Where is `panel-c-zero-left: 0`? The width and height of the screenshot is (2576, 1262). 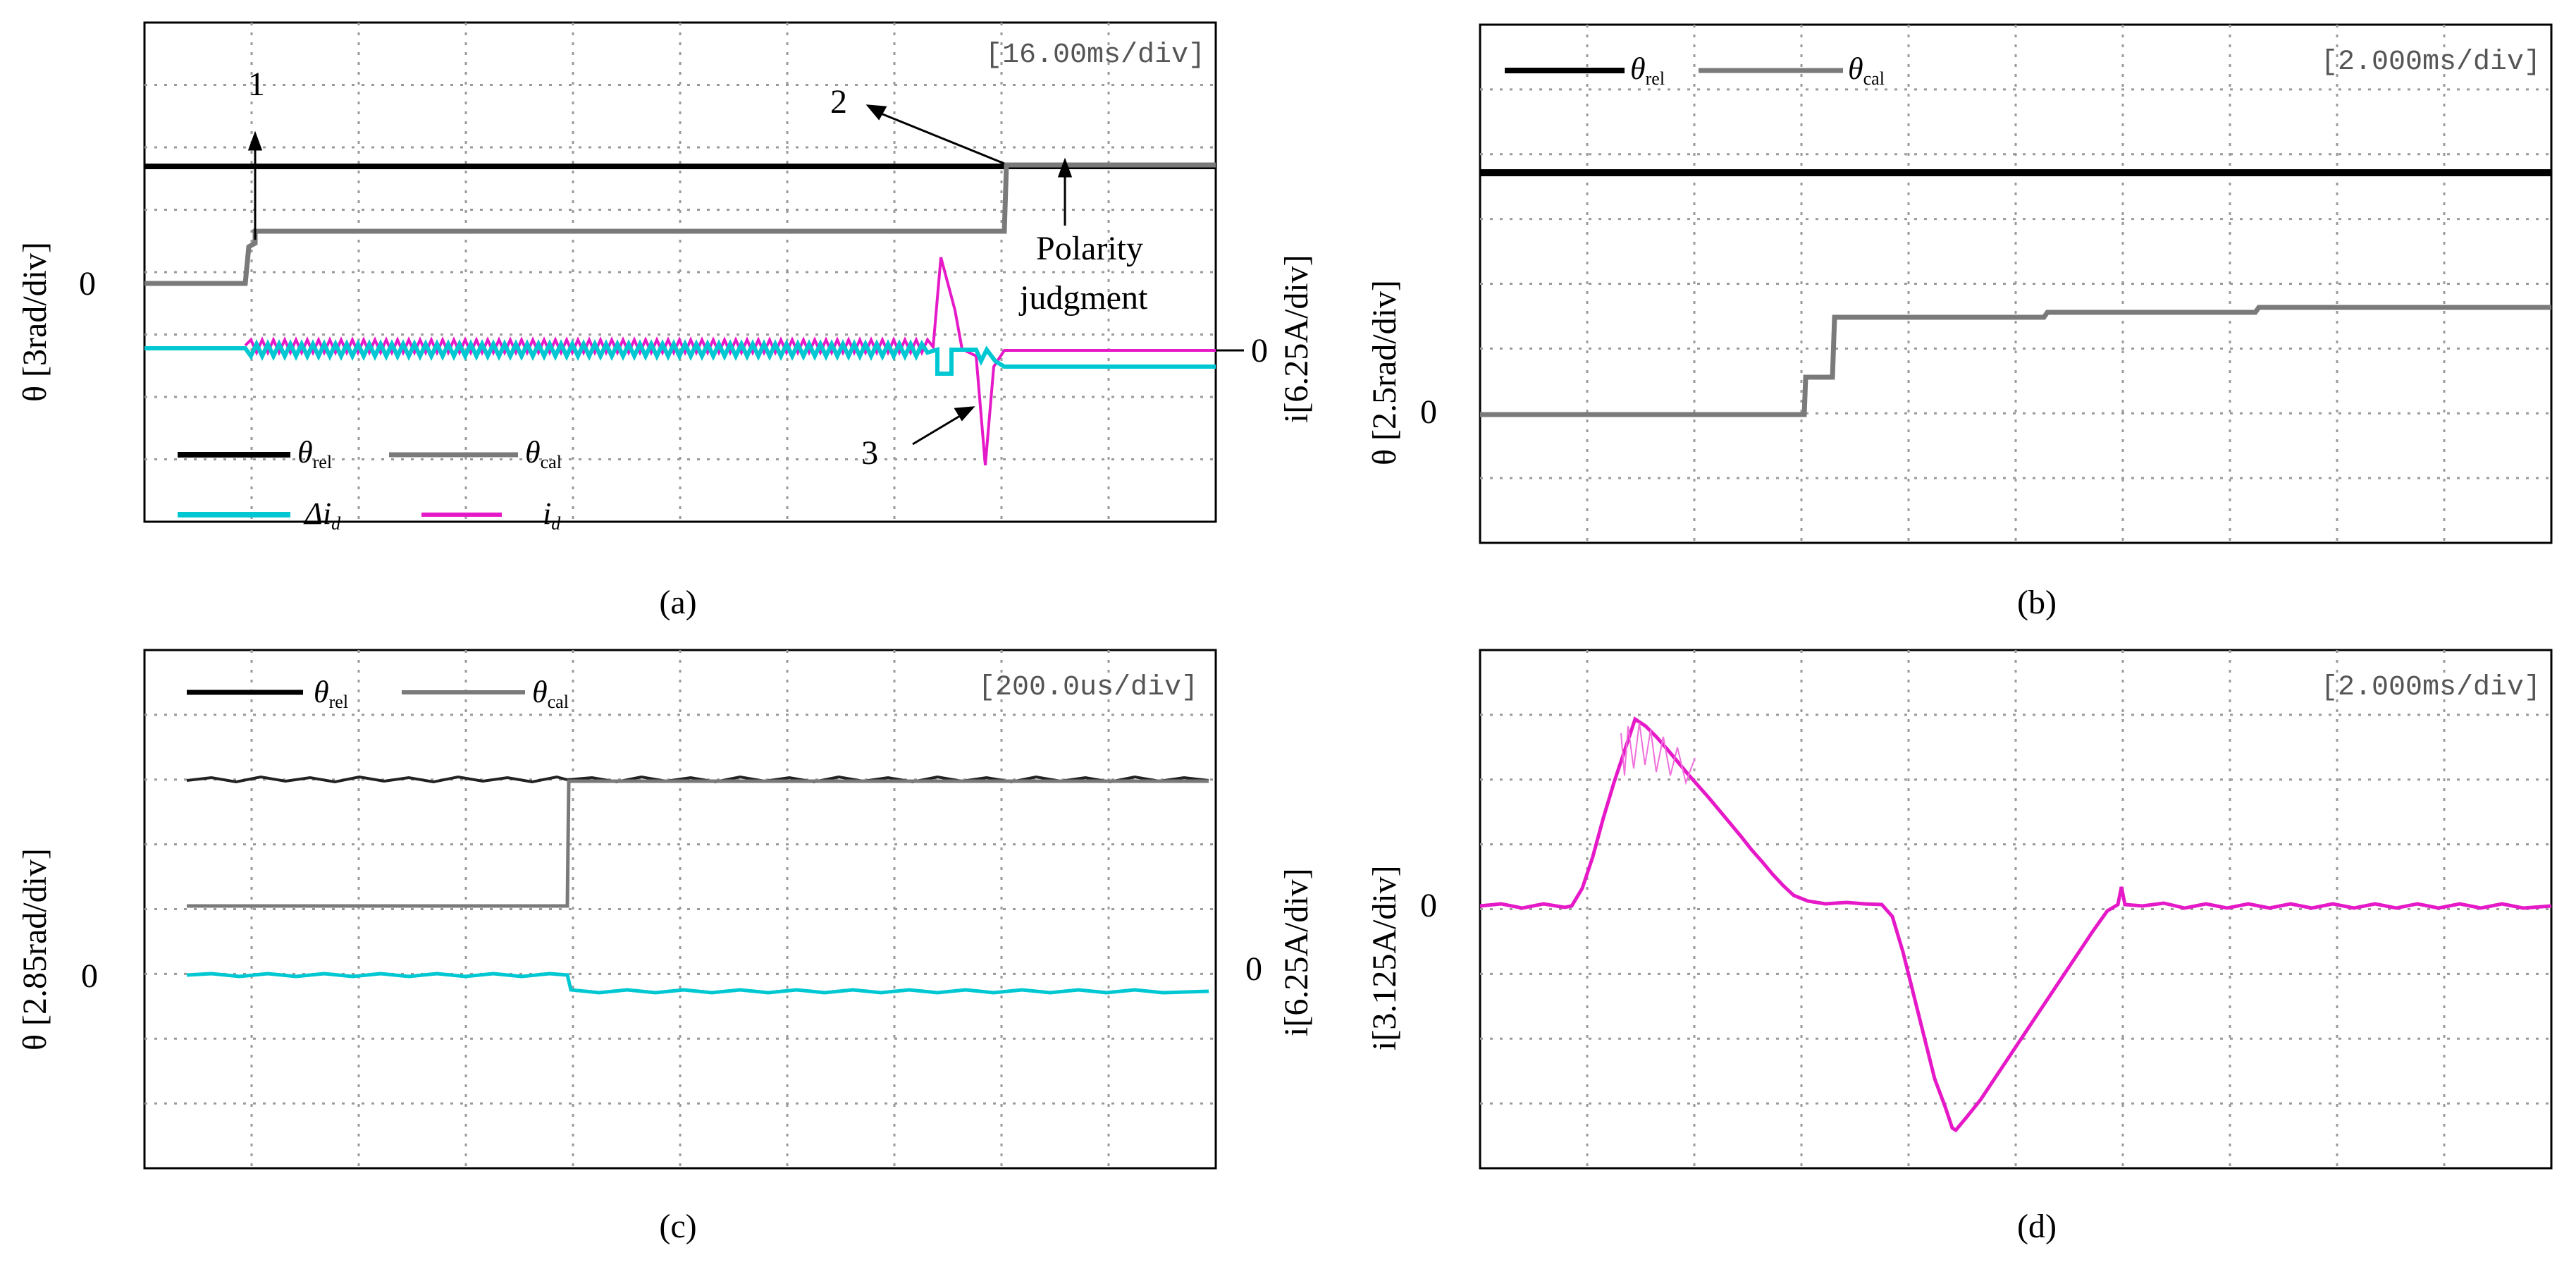
panel-c-zero-left: 0 is located at coordinates (89, 976).